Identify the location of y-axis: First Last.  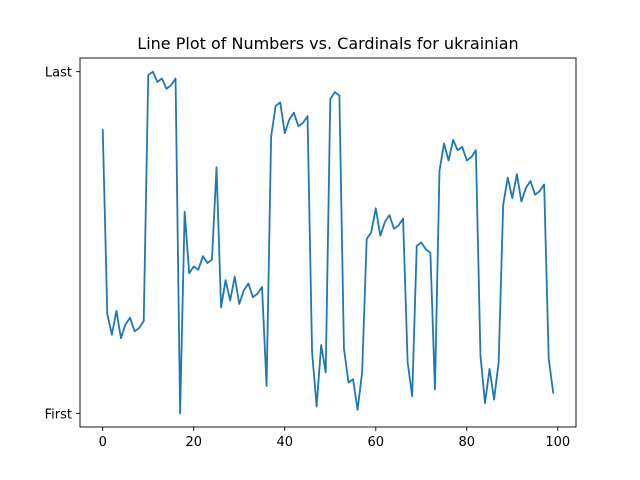
(62, 244).